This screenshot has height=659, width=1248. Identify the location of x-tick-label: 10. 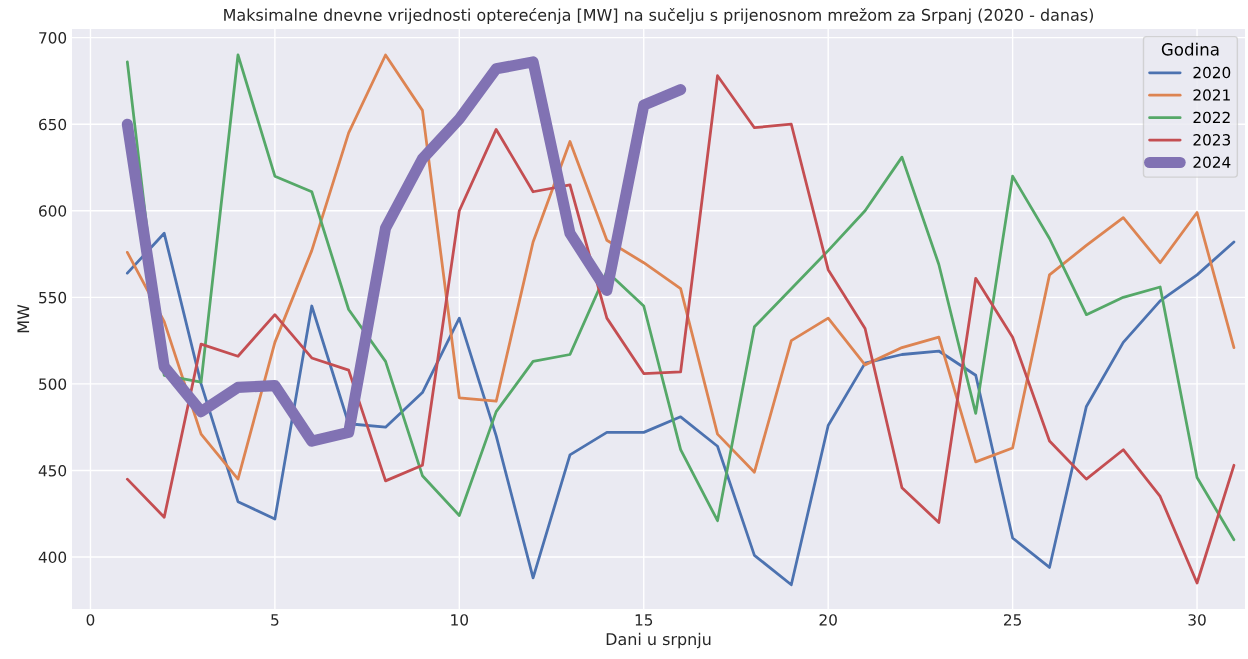
(460, 620).